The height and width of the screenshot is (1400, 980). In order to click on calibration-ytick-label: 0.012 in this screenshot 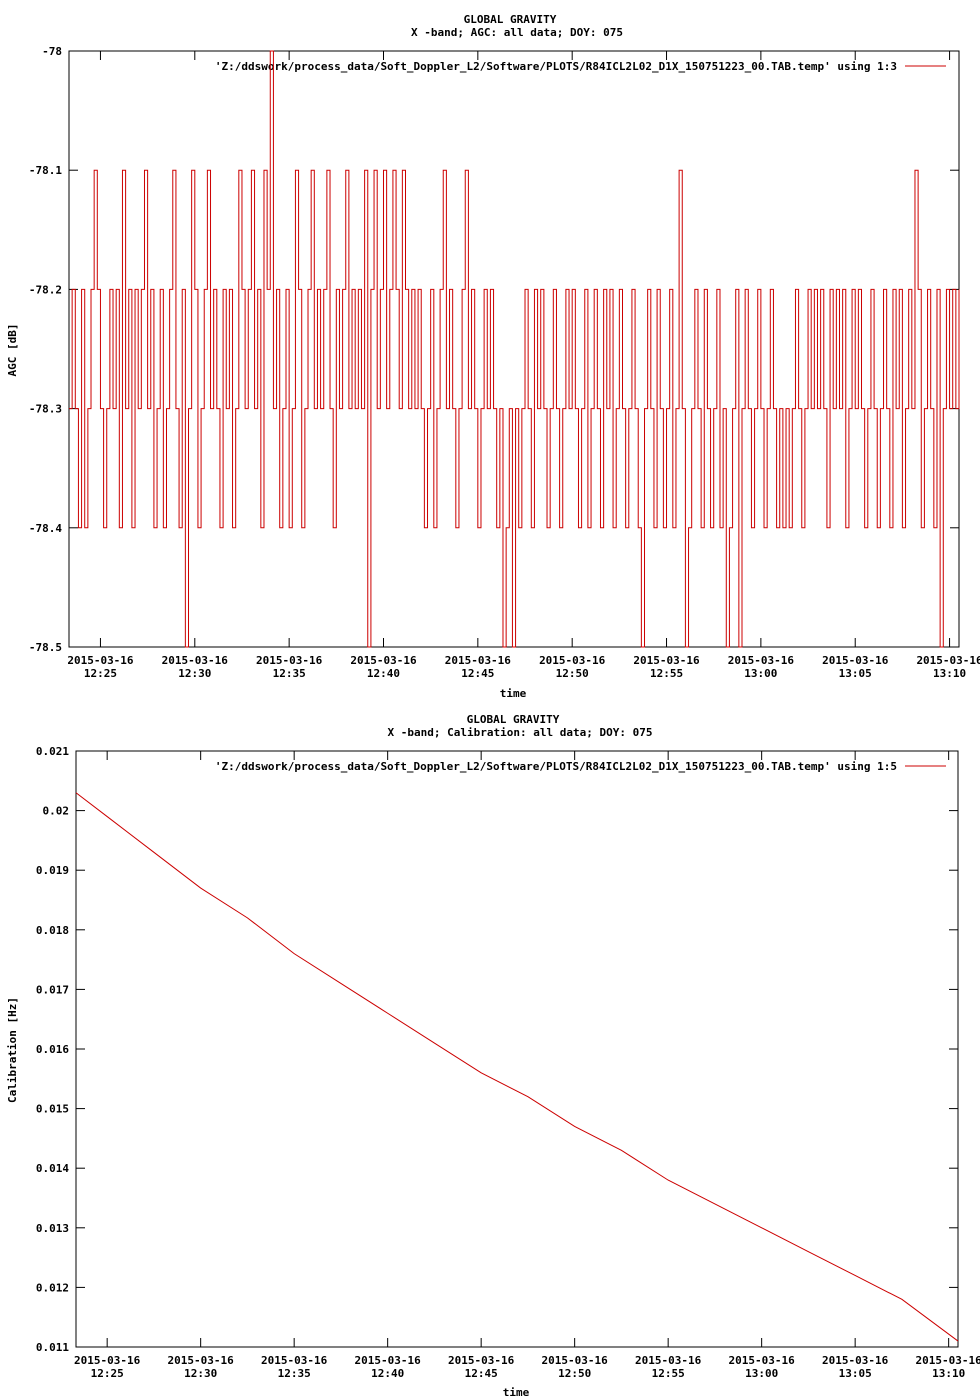, I will do `click(52, 1287)`.